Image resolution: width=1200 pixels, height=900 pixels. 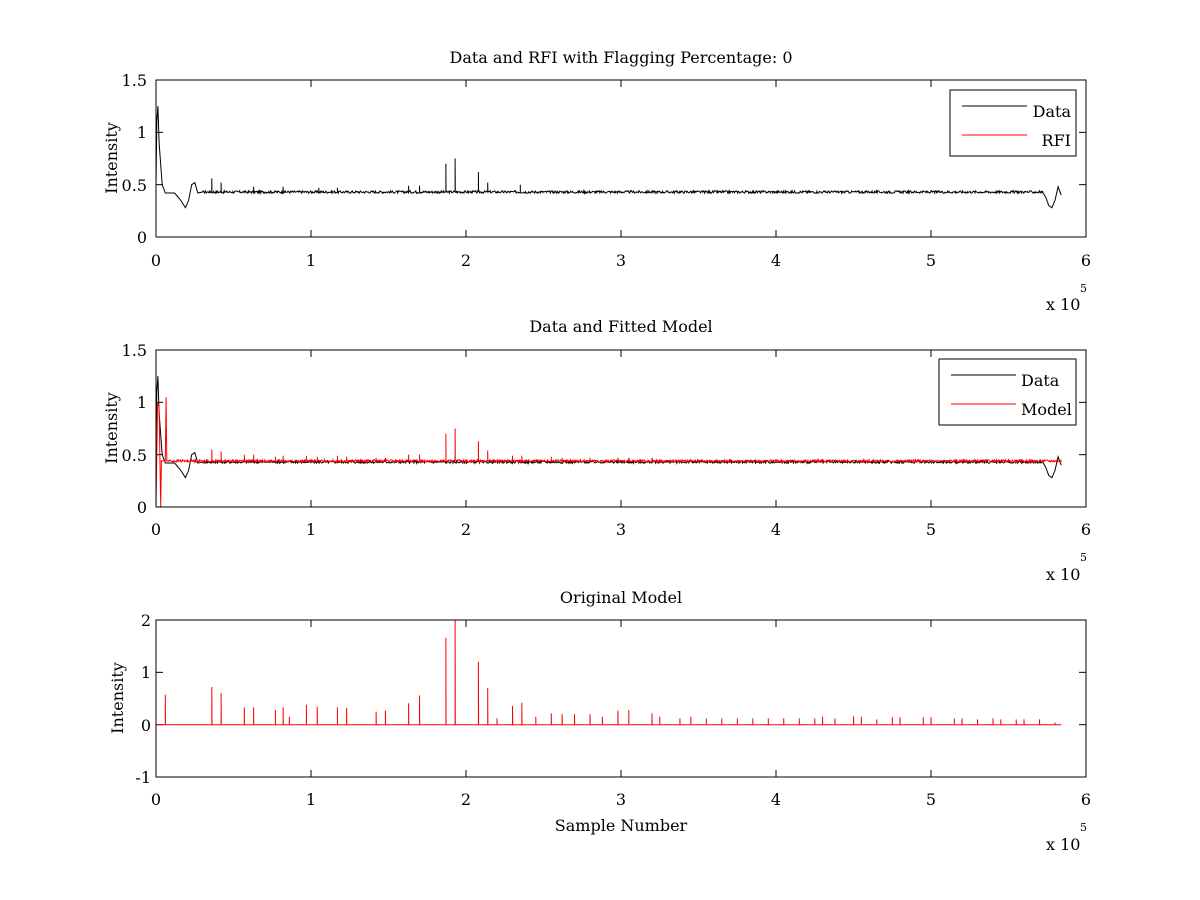 I want to click on panel-2-ytick: 0, so click(x=142, y=507).